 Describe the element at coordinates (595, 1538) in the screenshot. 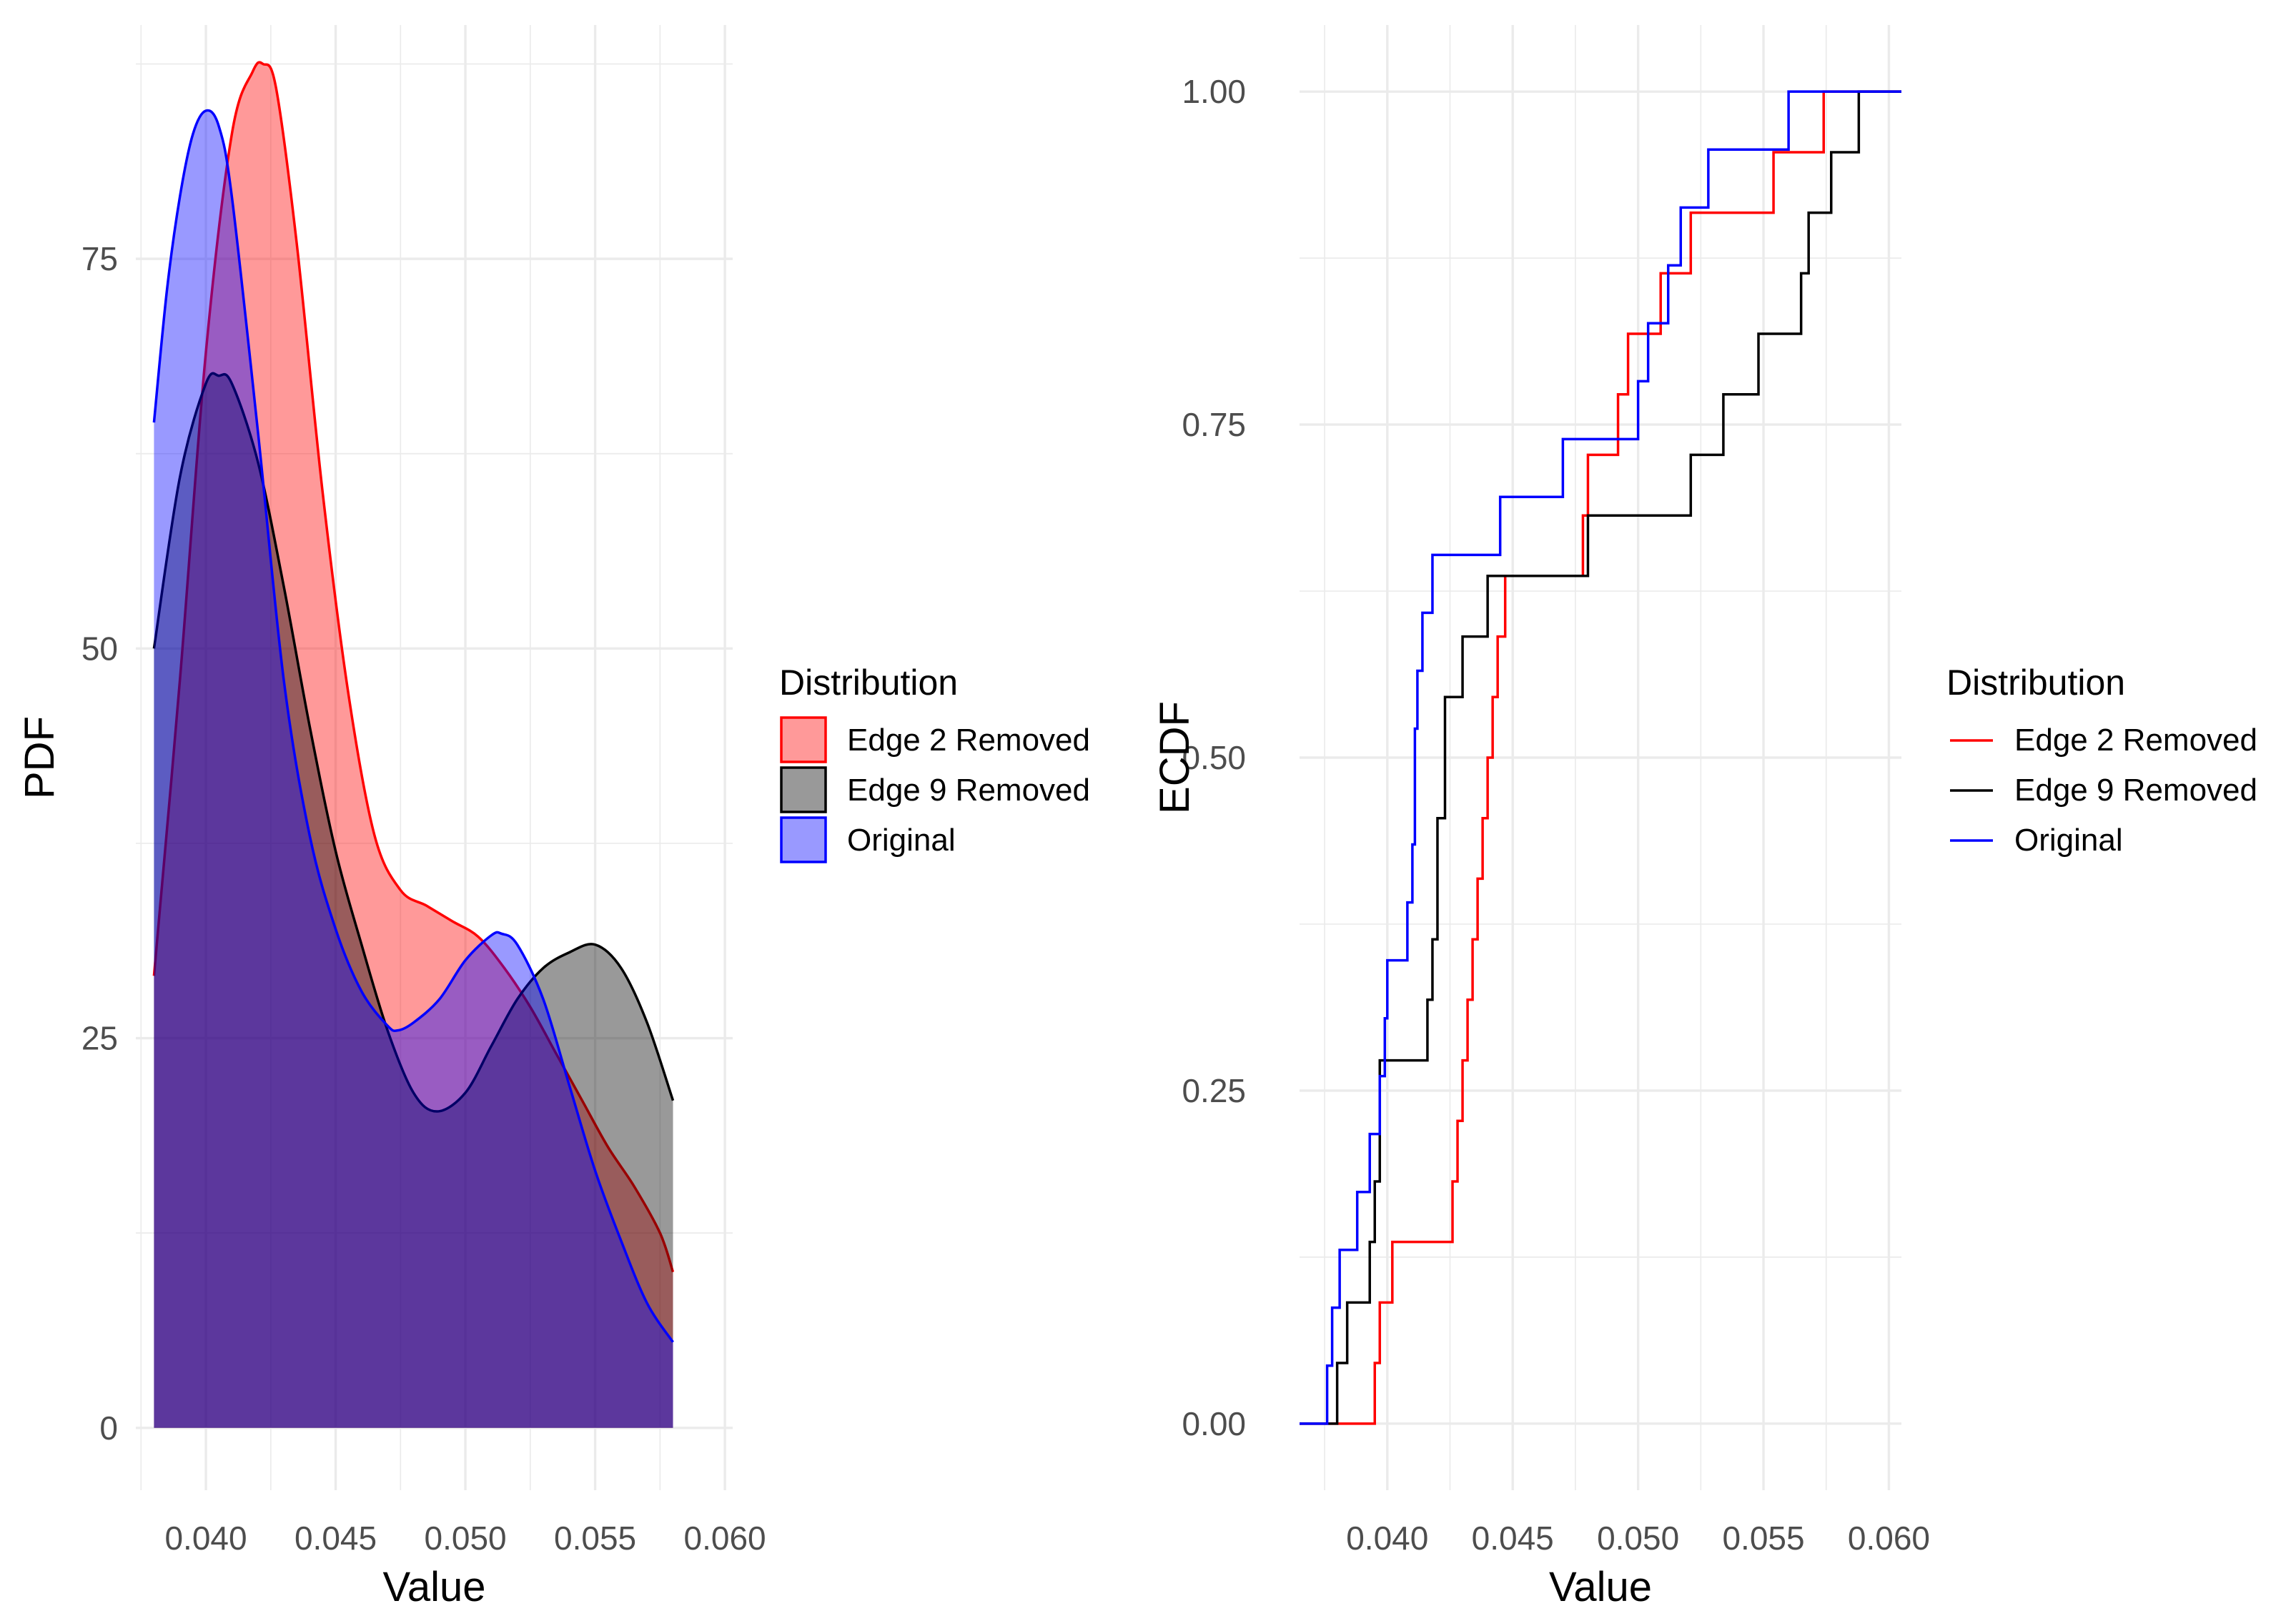

I see `pdf-x-tick-label: 0.055` at that location.